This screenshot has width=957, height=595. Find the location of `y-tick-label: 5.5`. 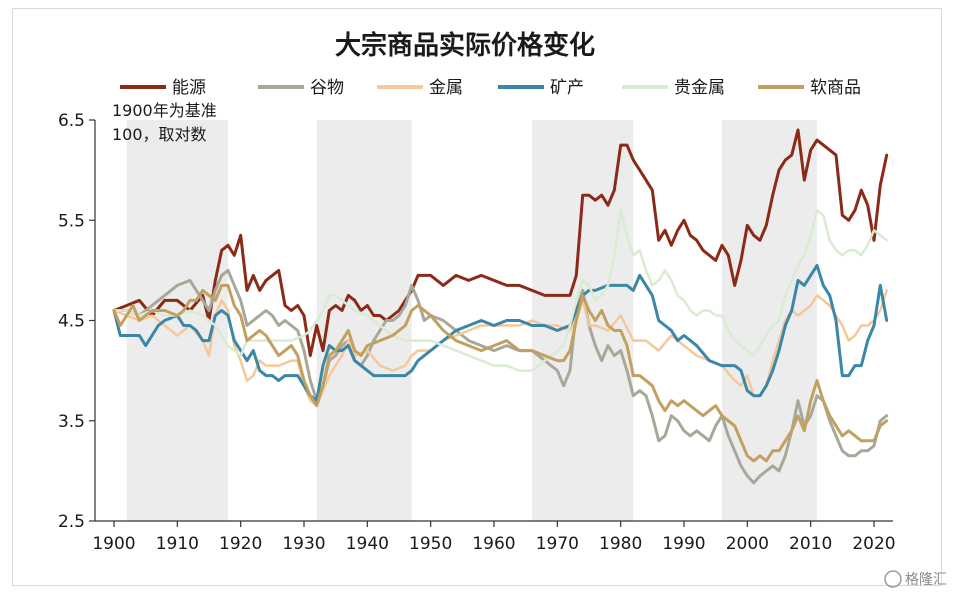

y-tick-label: 5.5 is located at coordinates (71, 221).